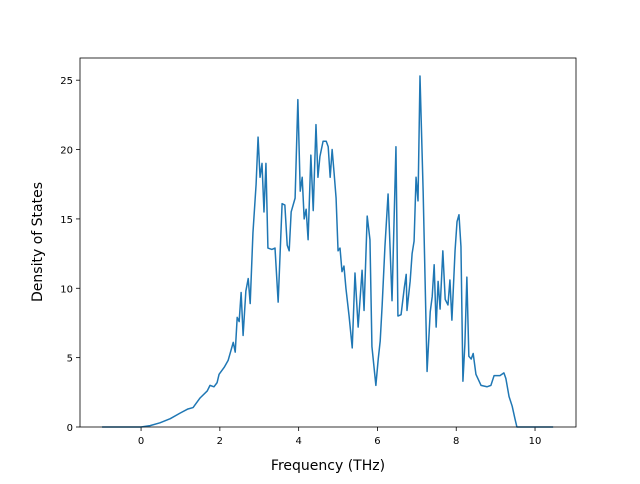  I want to click on x-axis-label: Frequency (THz), so click(328, 466).